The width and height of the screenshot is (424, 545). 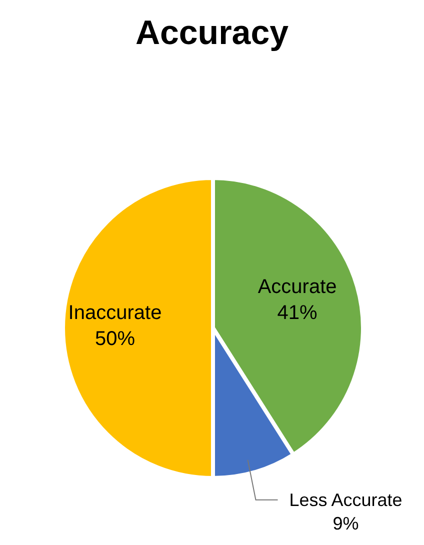 I want to click on slice-label: Less Accurate, so click(x=345, y=500).